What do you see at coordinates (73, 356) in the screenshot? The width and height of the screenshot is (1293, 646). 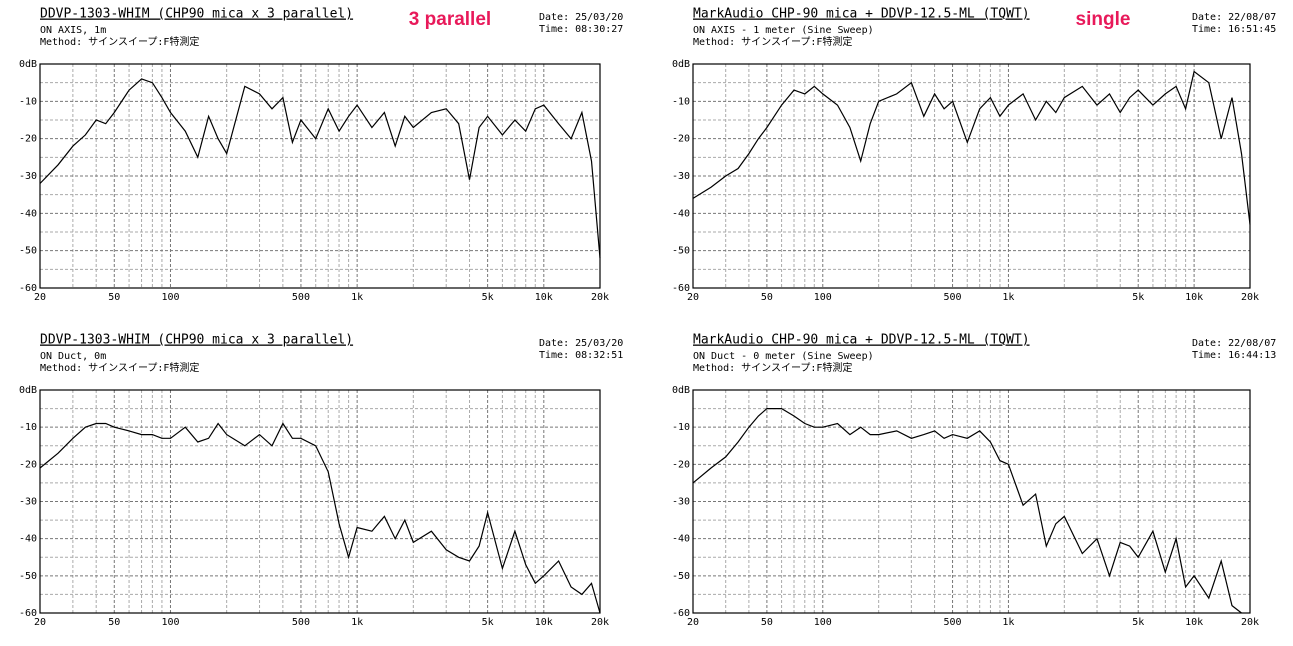 I see `measure-condition: ON Duct, 0m` at bounding box center [73, 356].